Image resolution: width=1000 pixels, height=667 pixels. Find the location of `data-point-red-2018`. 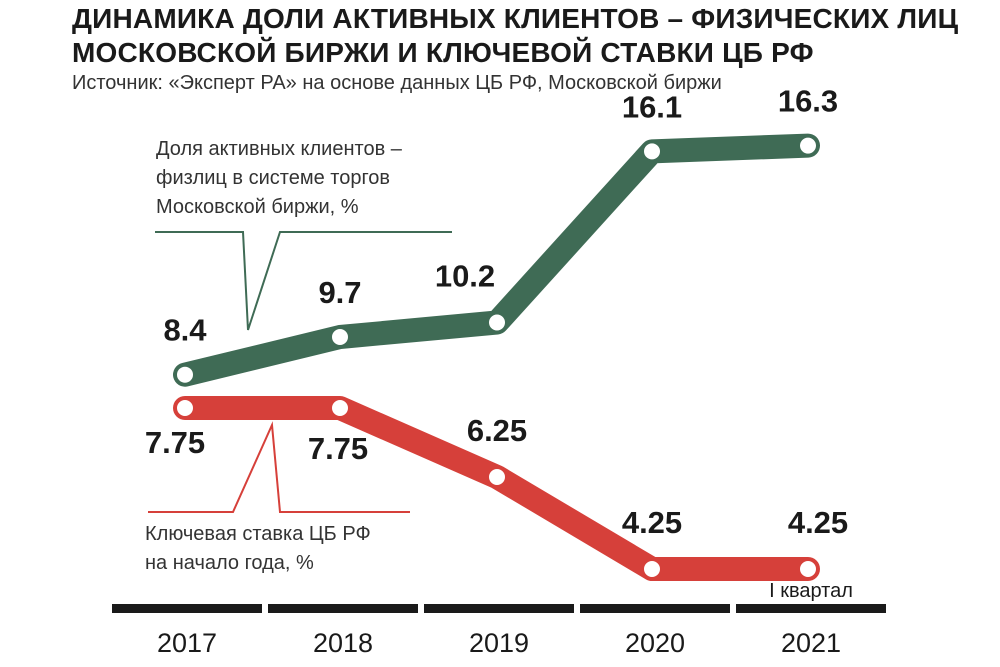

data-point-red-2018 is located at coordinates (340, 408).